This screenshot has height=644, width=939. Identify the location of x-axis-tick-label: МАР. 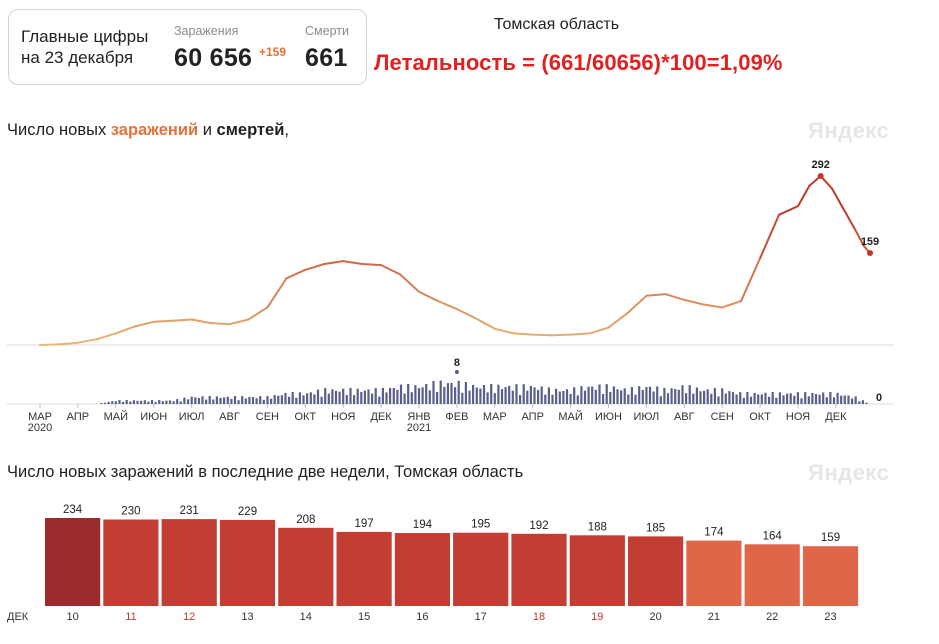
(40, 417).